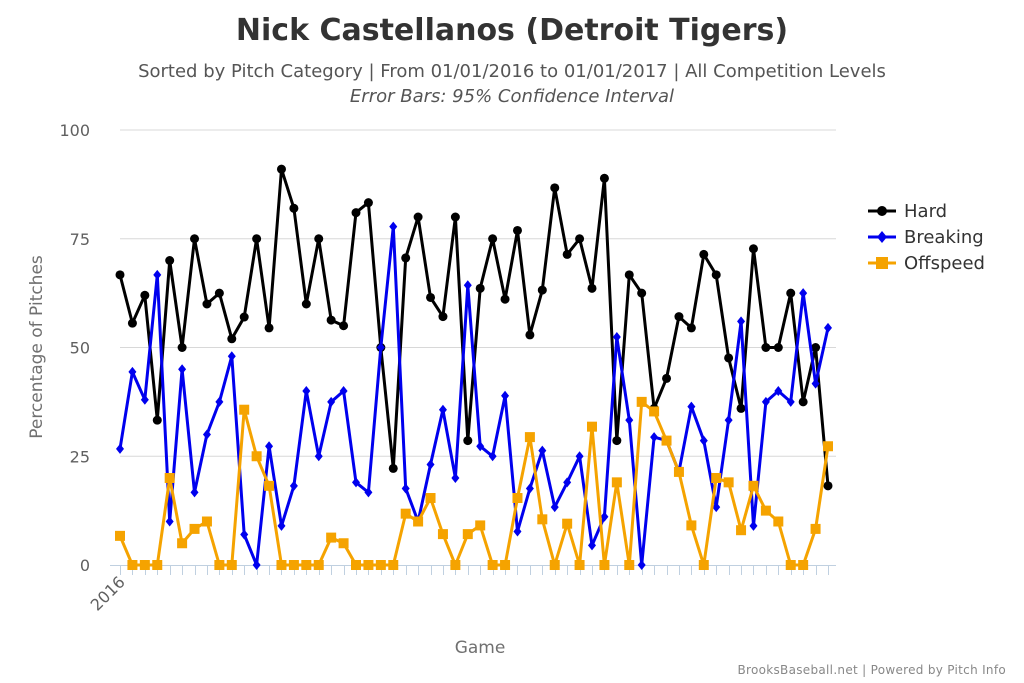  What do you see at coordinates (926, 263) in the screenshot?
I see `legend-item-offspeed: Offspeed` at bounding box center [926, 263].